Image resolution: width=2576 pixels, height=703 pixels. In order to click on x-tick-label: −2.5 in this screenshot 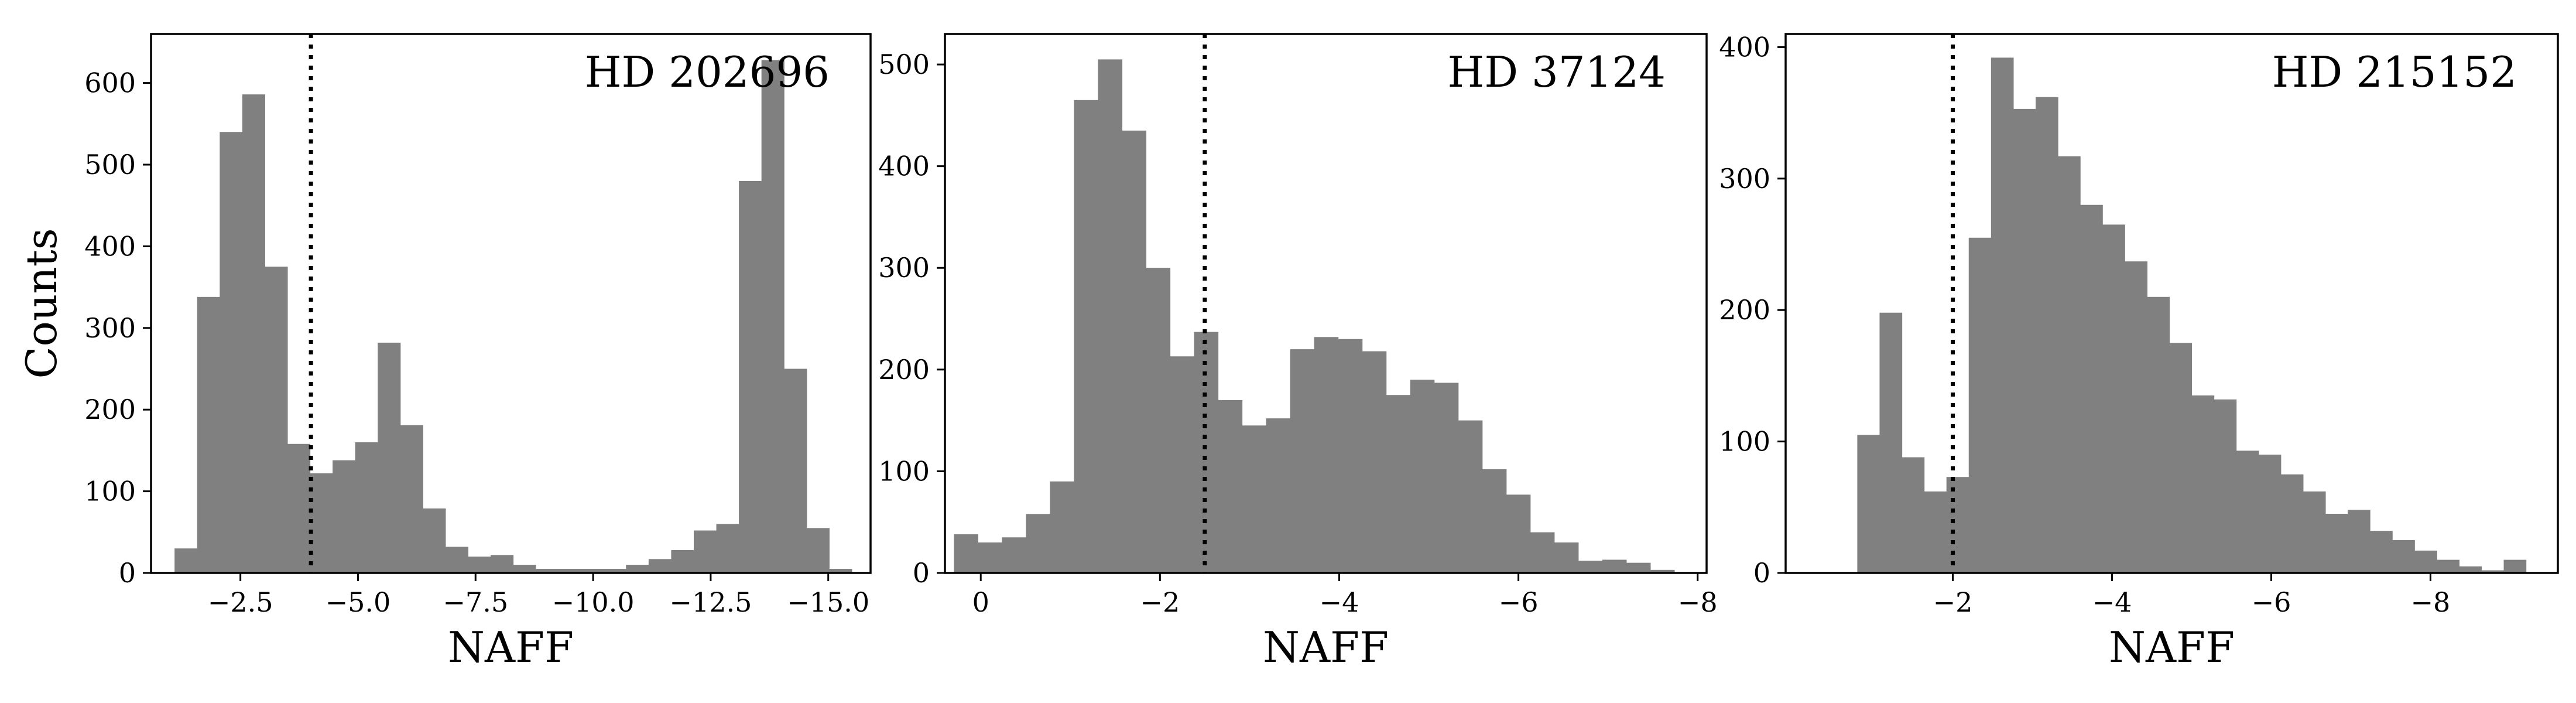, I will do `click(240, 602)`.